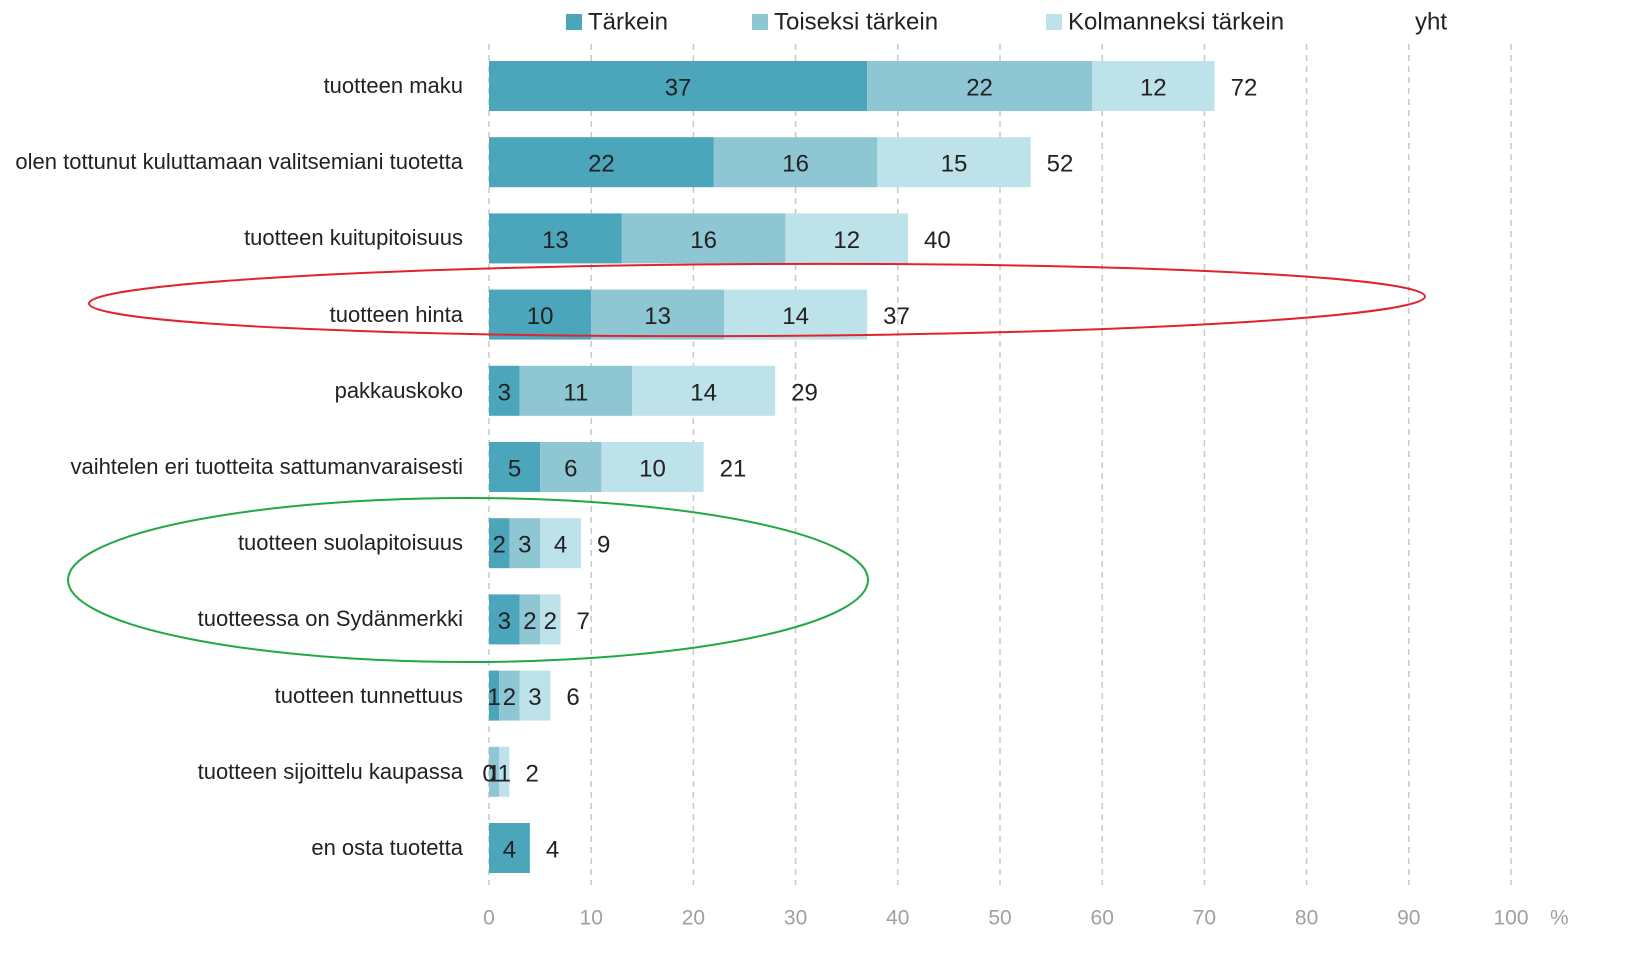 This screenshot has height=968, width=1630. Describe the element at coordinates (896, 316) in the screenshot. I see `total-label: 37` at that location.